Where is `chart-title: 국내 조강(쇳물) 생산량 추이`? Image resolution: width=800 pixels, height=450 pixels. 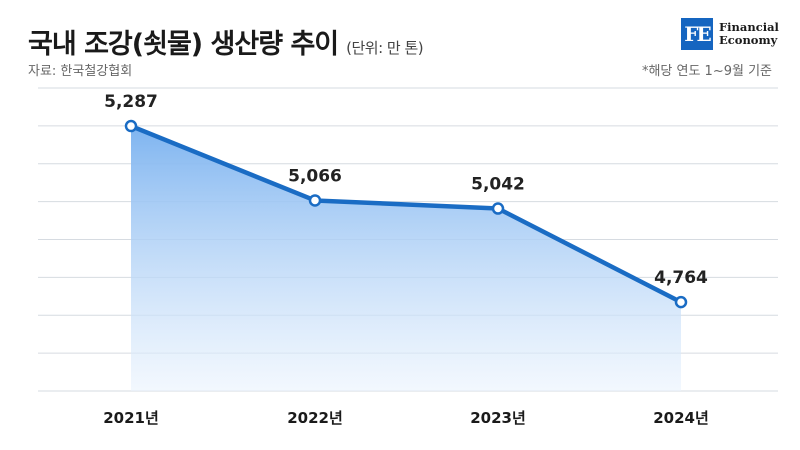 chart-title: 국내 조강(쇳물) 생산량 추이 is located at coordinates (183, 44).